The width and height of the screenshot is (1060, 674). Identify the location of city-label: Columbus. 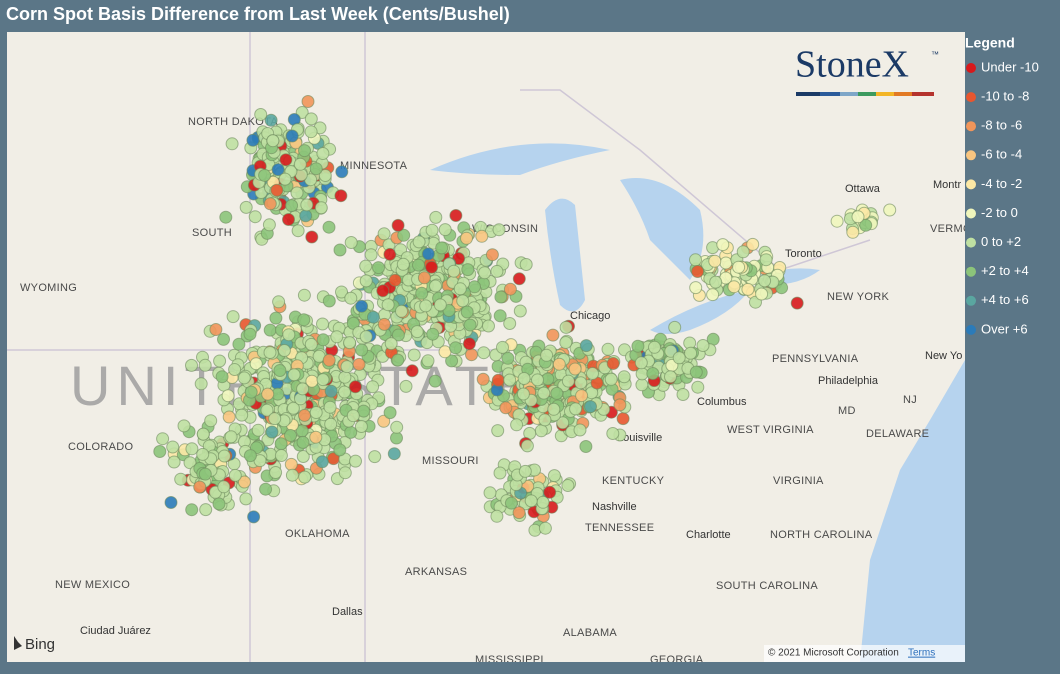
(722, 402).